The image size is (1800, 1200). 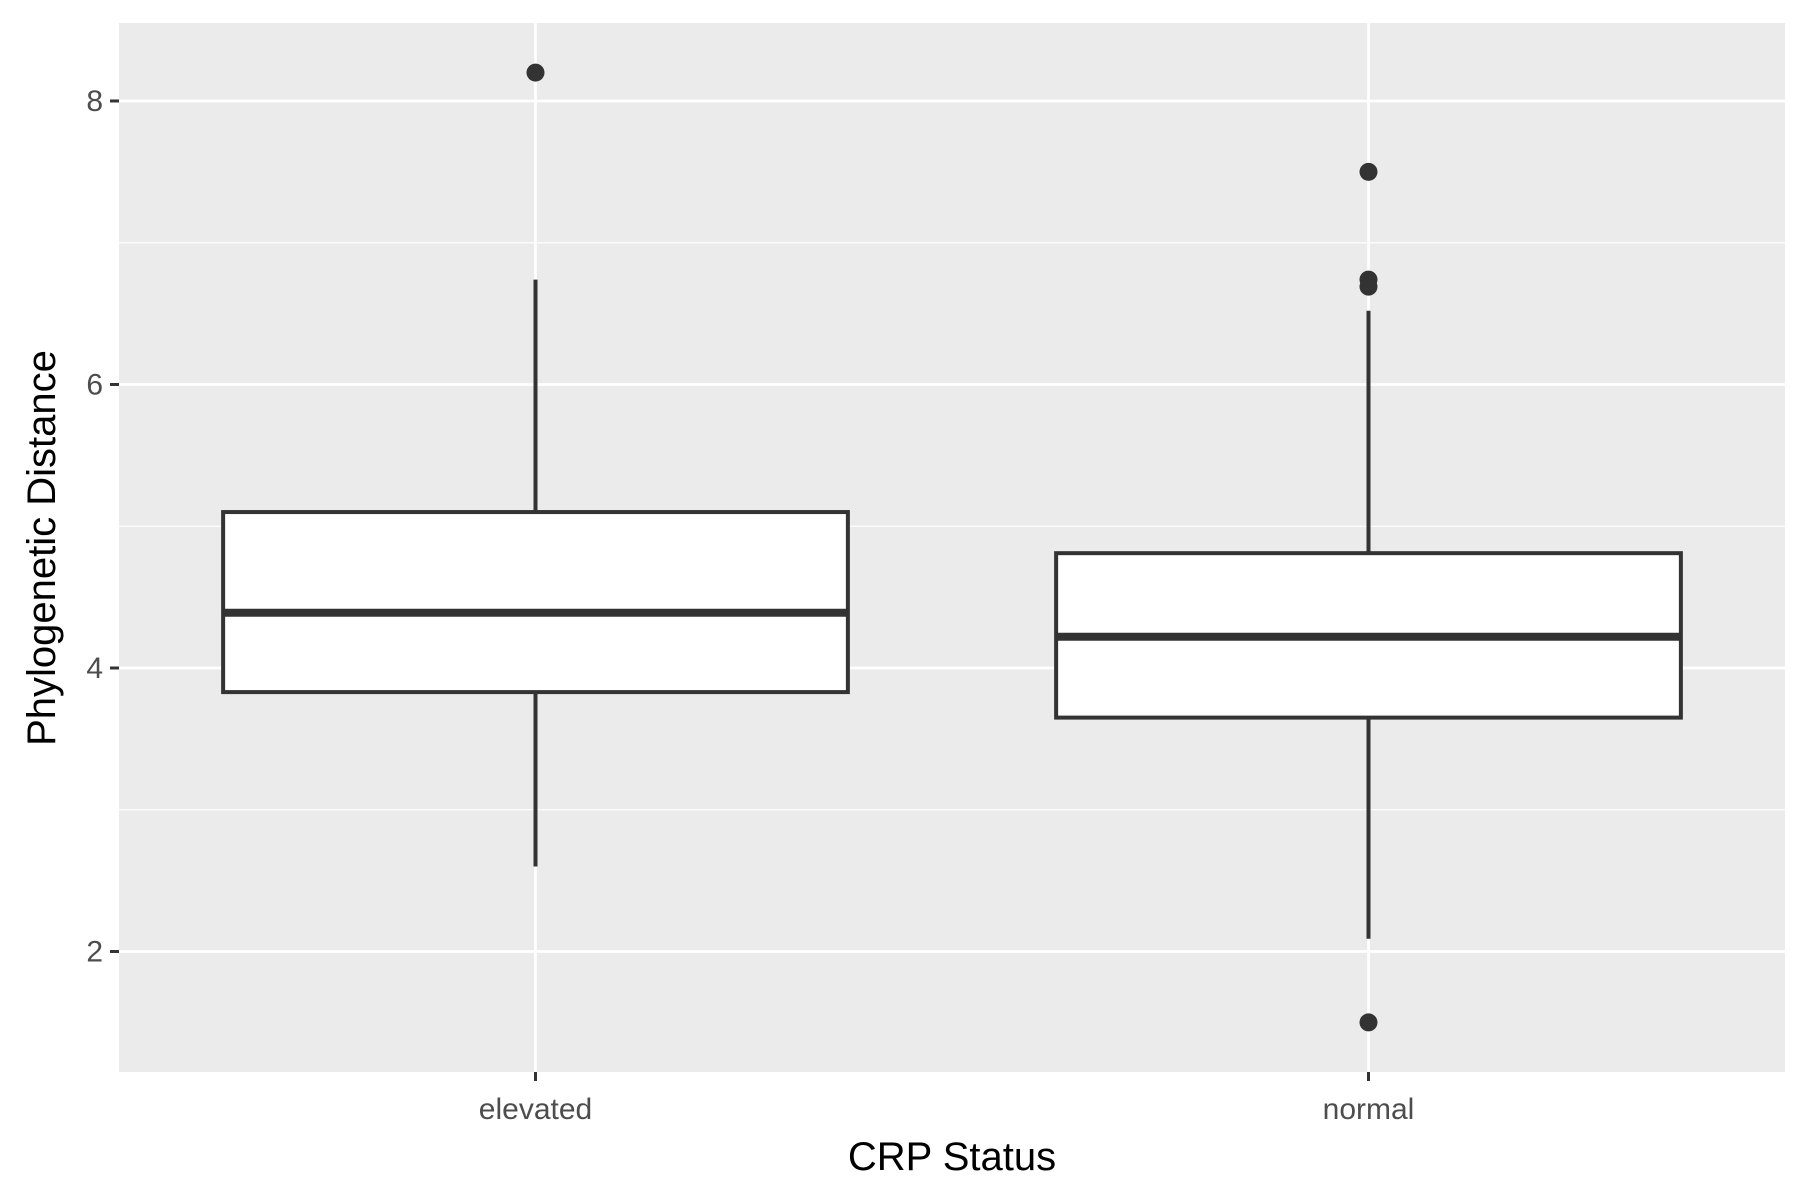 I want to click on y-tick-label: 4, so click(x=94, y=668).